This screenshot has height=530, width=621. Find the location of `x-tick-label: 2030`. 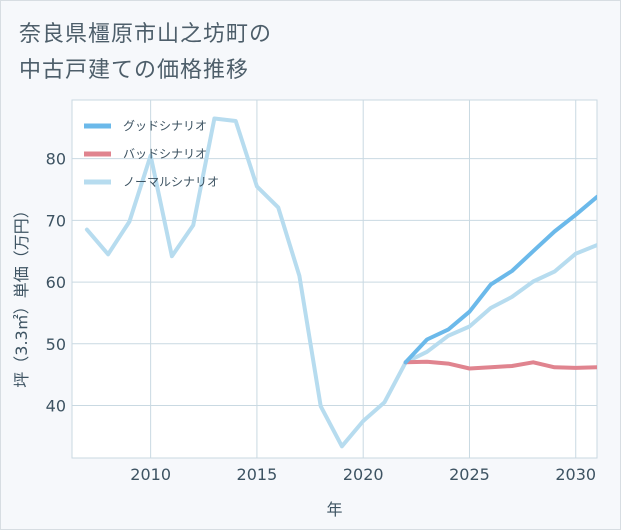

x-tick-label: 2030 is located at coordinates (575, 474).